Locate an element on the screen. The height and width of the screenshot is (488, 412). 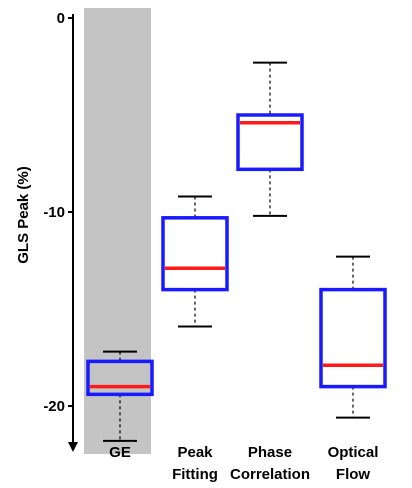
category-label: Fitting is located at coordinates (195, 474).